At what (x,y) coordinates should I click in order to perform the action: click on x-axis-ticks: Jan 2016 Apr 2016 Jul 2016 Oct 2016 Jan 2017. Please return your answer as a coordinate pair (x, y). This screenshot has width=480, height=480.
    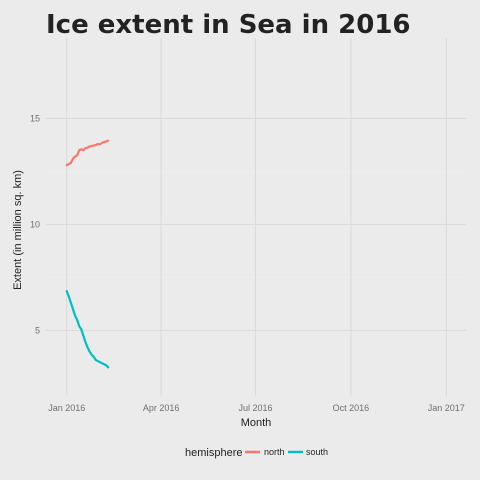
    Looking at the image, I should click on (256, 408).